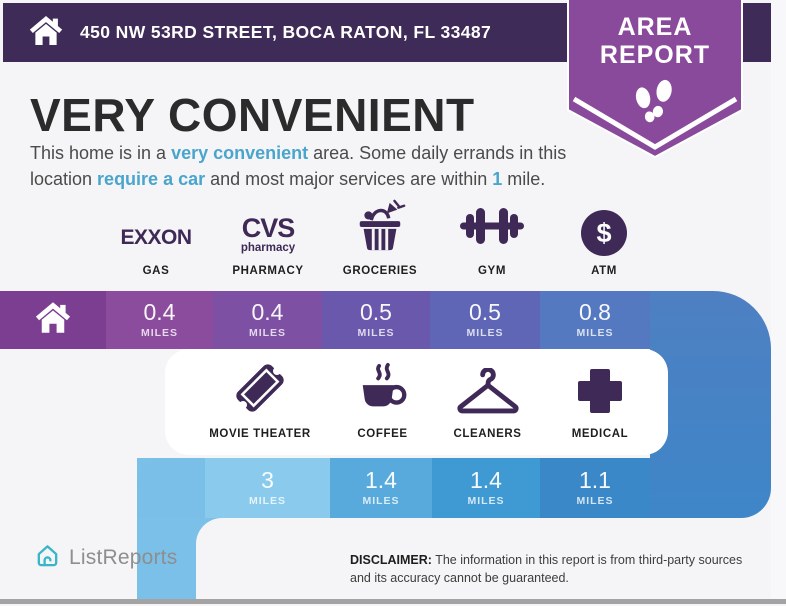 The width and height of the screenshot is (786, 606). What do you see at coordinates (524, 179) in the screenshot?
I see `summary-segment: mile.` at bounding box center [524, 179].